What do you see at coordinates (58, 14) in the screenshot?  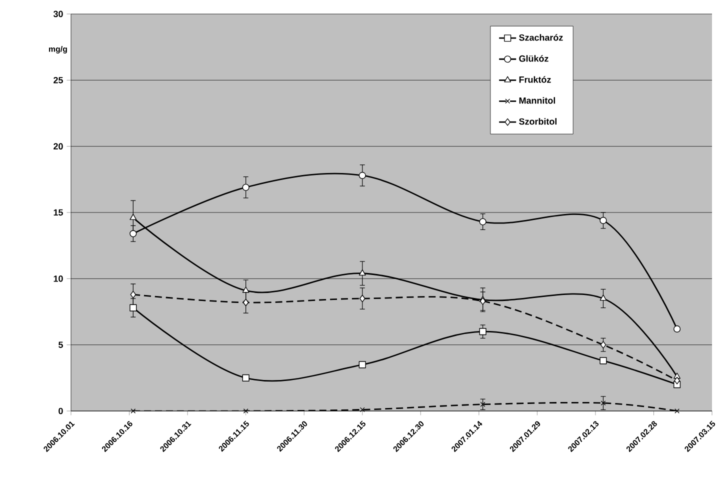 I see `y-tick-label: 30` at bounding box center [58, 14].